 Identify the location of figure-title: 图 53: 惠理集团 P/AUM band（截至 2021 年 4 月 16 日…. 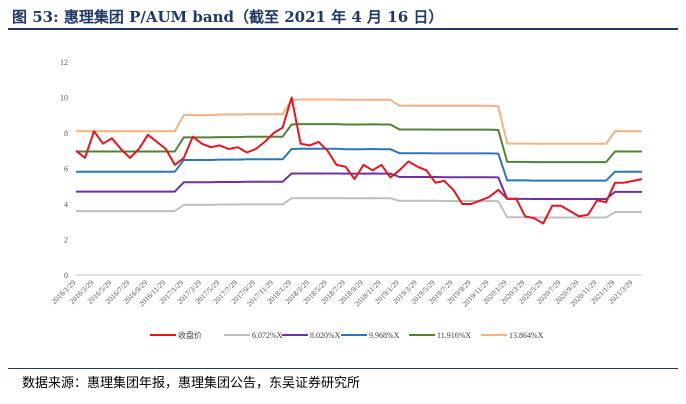
(228, 17).